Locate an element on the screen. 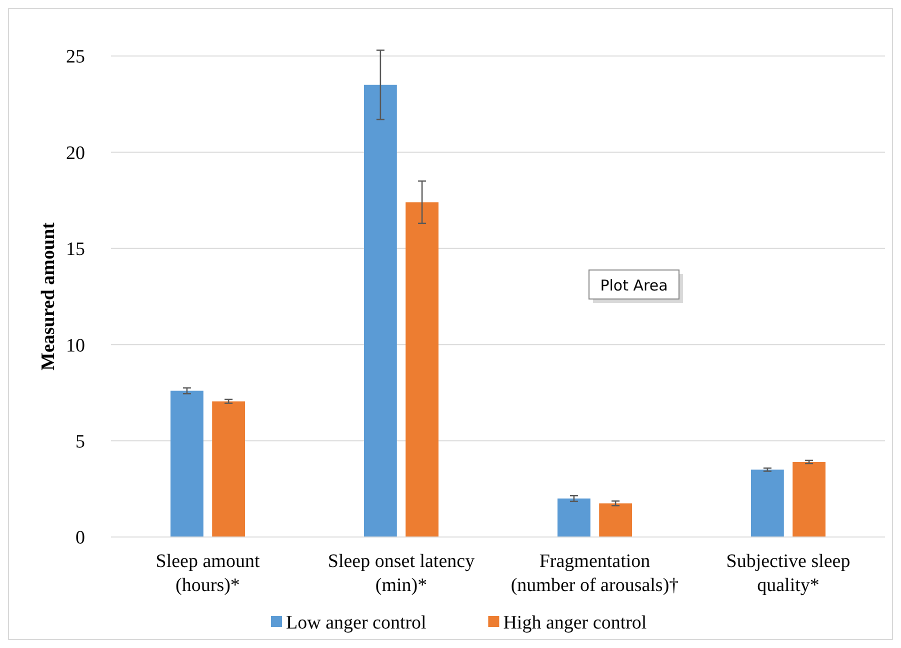 The image size is (901, 648). legend-label: Low anger control is located at coordinates (356, 623).